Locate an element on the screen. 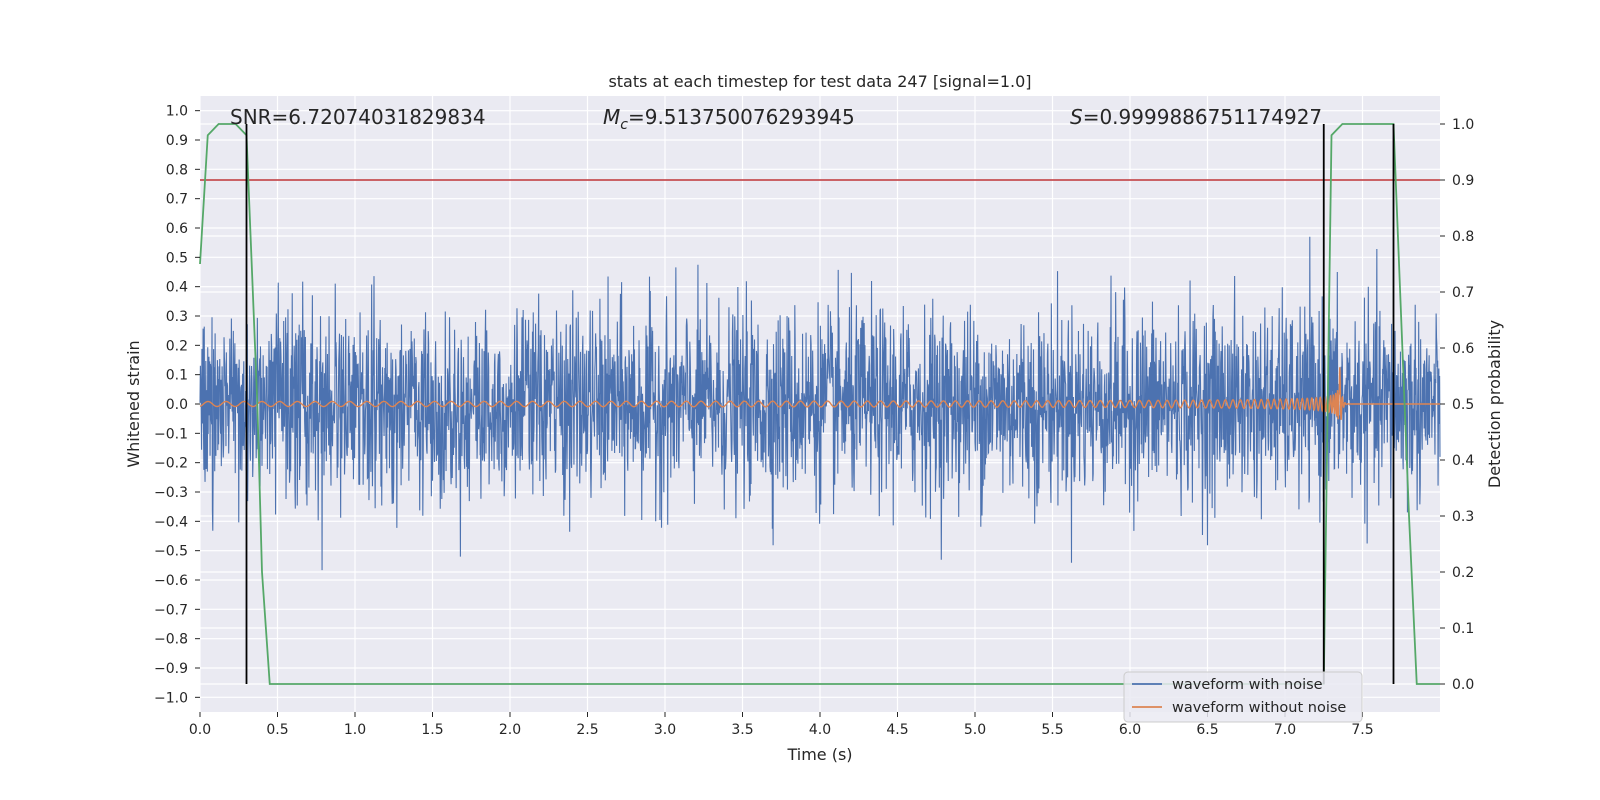  x-tick-label: 5.0 is located at coordinates (975, 730).